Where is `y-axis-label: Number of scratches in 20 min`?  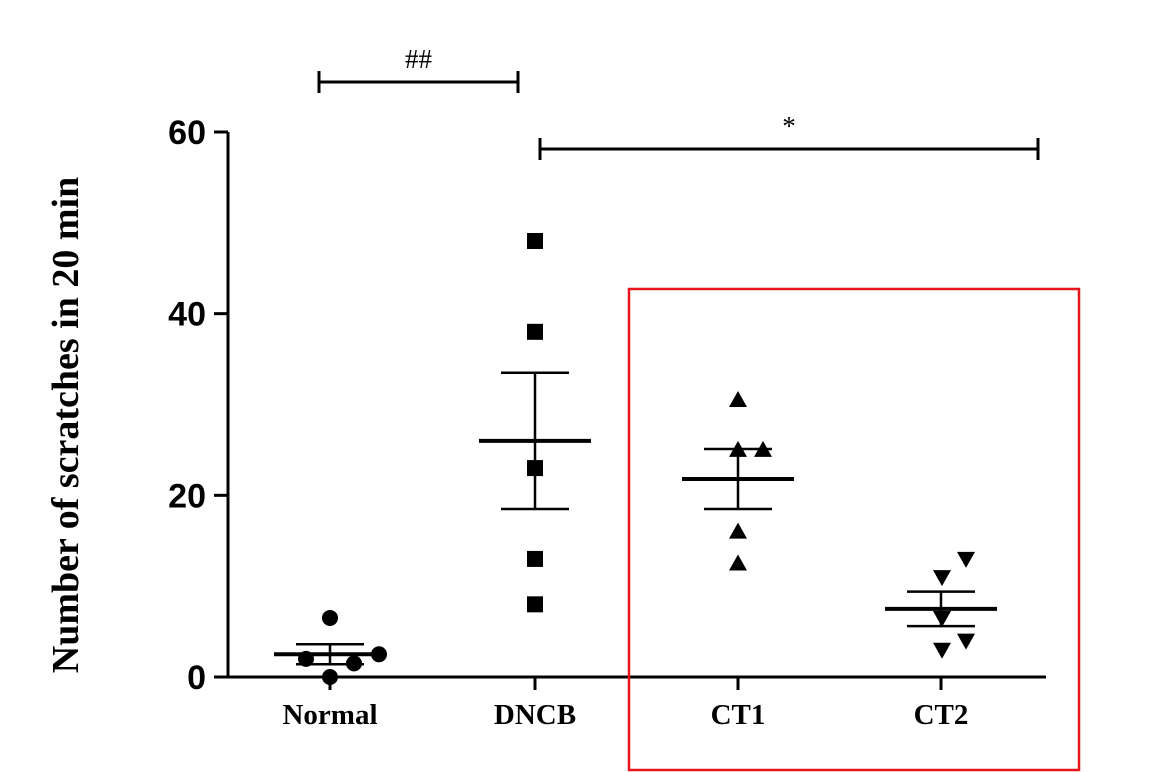 y-axis-label: Number of scratches in 20 min is located at coordinates (66, 425).